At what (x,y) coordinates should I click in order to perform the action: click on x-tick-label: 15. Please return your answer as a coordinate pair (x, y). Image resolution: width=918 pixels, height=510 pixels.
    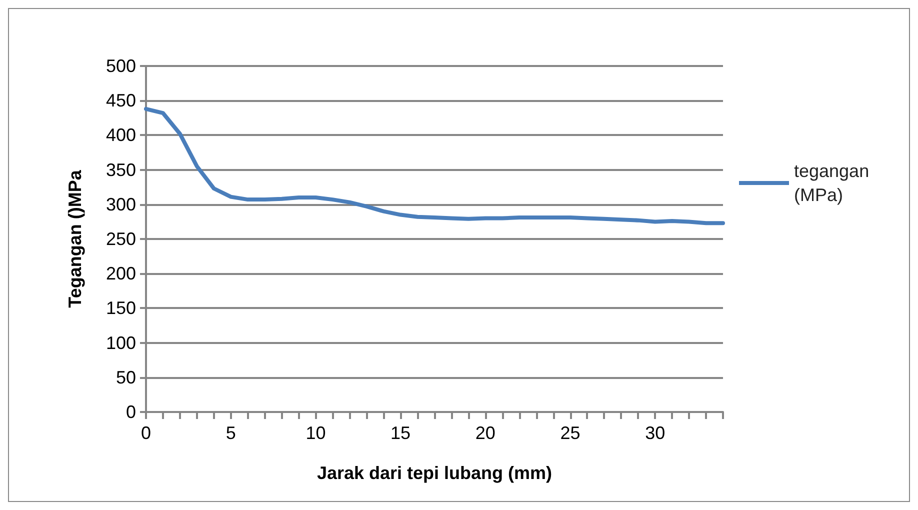
    Looking at the image, I should click on (400, 433).